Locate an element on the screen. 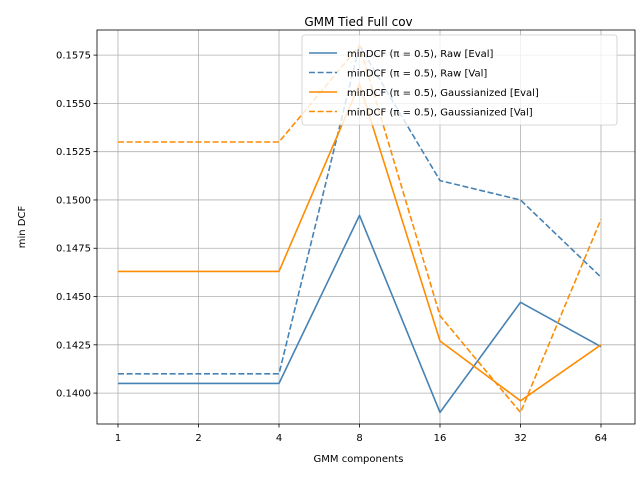 Image resolution: width=640 pixels, height=480 pixels. y-tick-label: 0.1525 is located at coordinates (73, 152).